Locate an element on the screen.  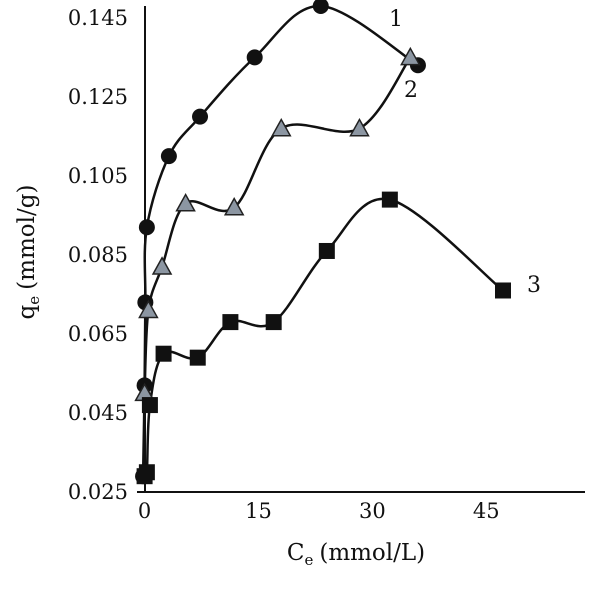
y-tick-labels: 0.025 0.045 0.065 0.085 0.105 0.125 0.145 is located at coordinates (98, 255).